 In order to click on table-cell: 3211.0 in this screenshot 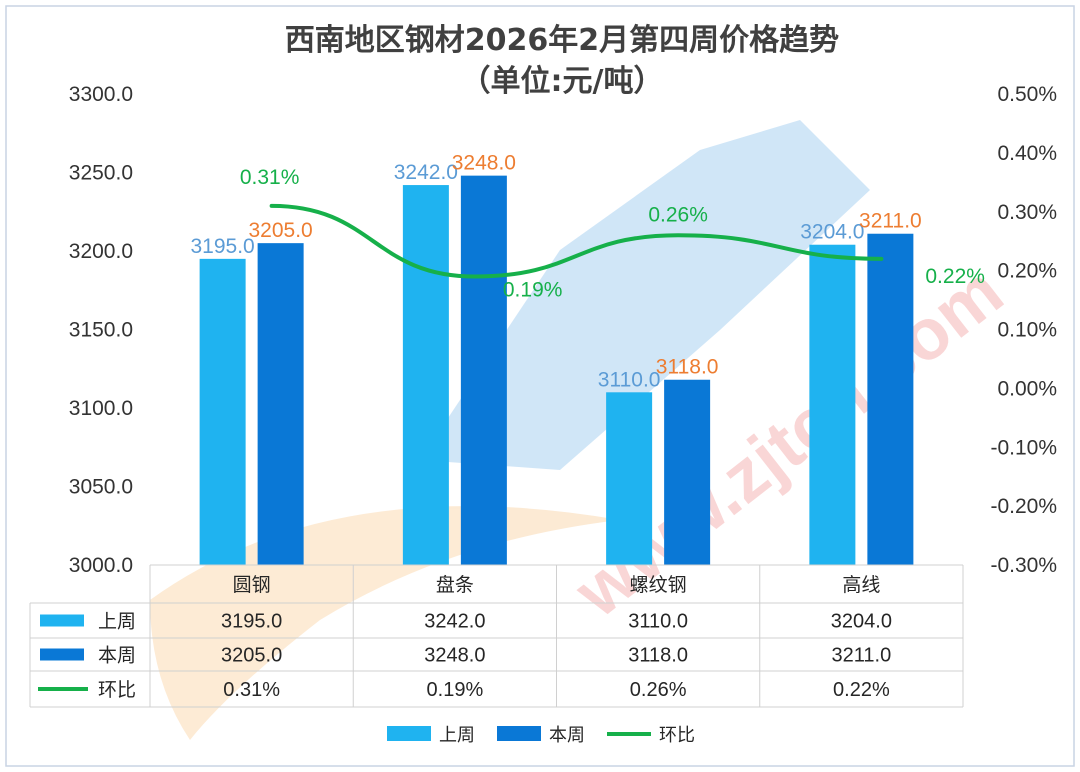, I will do `click(862, 656)`.